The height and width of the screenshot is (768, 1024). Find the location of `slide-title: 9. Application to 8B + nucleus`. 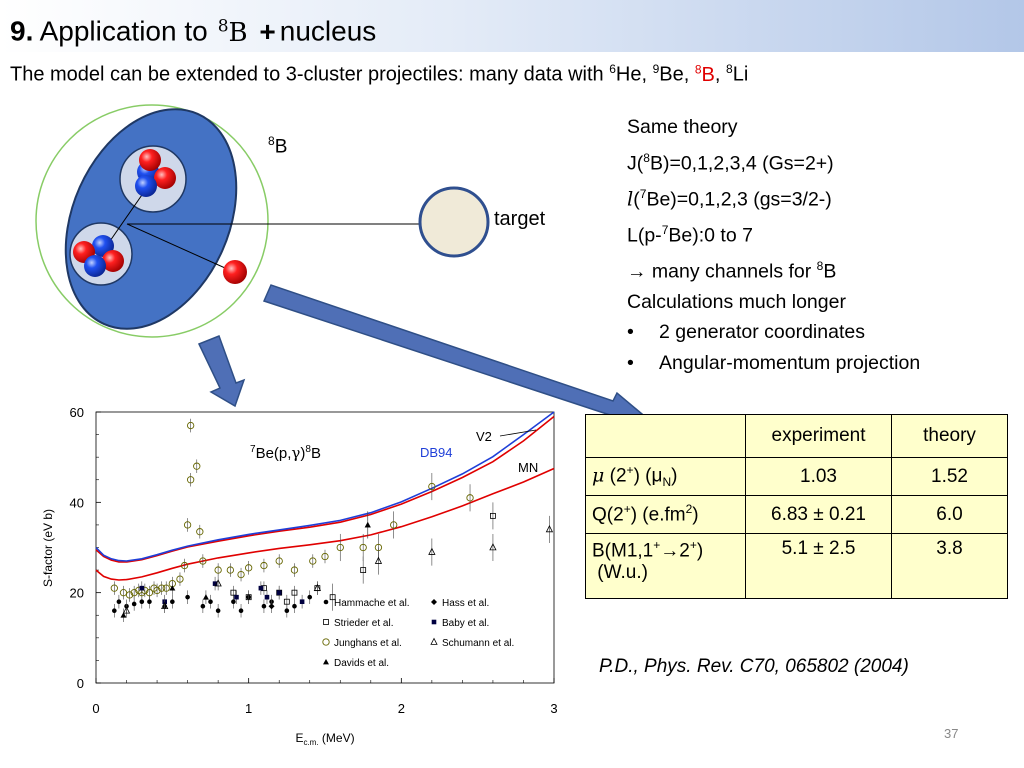

slide-title: 9. Application to 8B + nucleus is located at coordinates (193, 31).